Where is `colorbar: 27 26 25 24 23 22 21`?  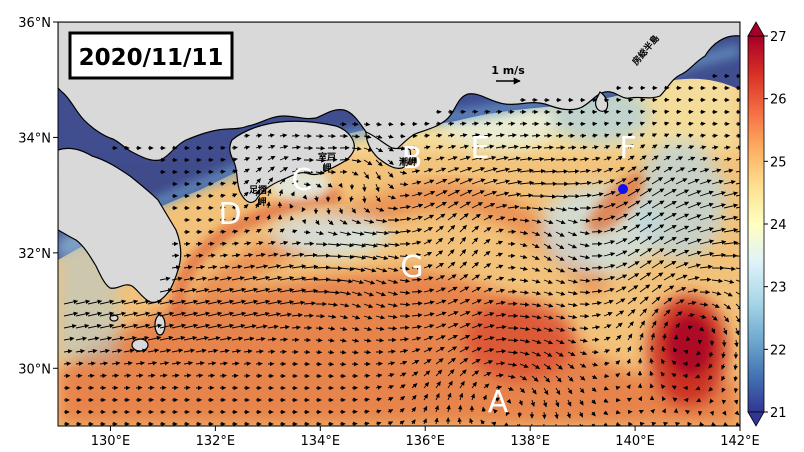 colorbar: 27 26 25 24 23 22 21 is located at coordinates (767, 224).